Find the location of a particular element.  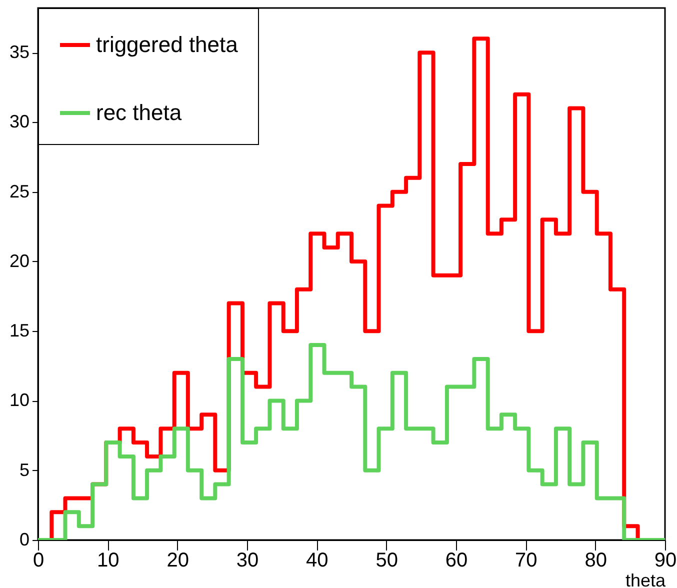

y-tick-label: 5 is located at coordinates (24, 470).